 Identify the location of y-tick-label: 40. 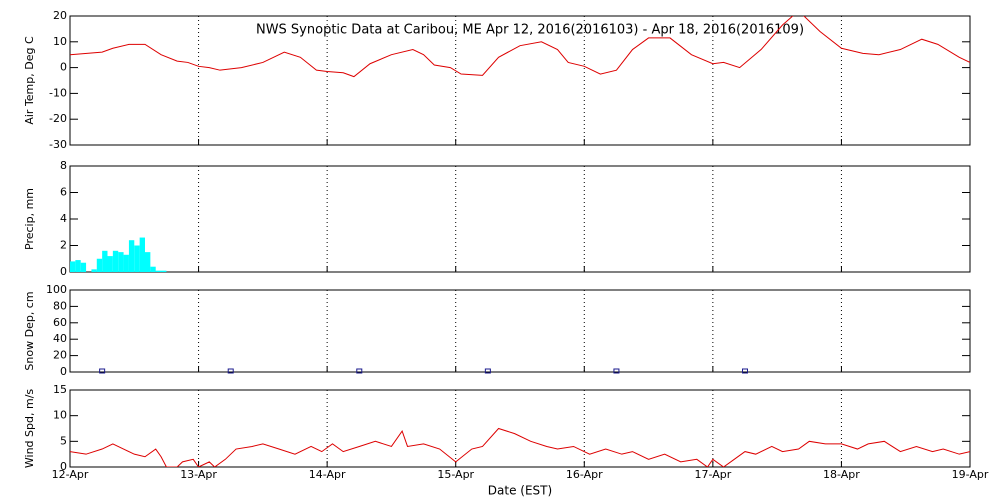
(60, 338).